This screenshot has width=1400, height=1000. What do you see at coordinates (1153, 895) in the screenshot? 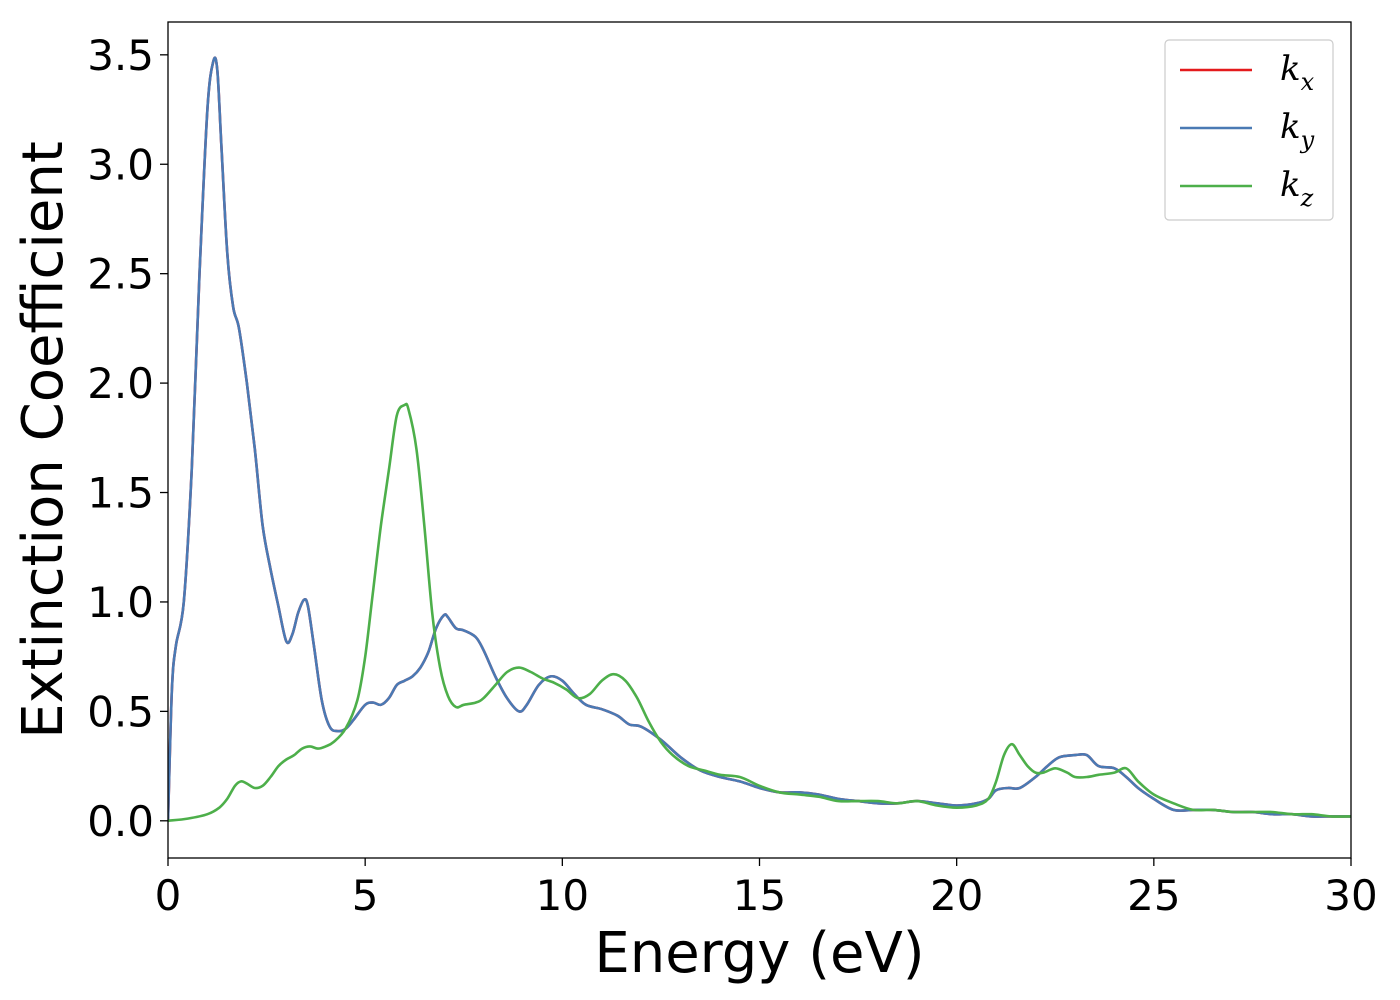
I see `x-tick-label: 25` at bounding box center [1153, 895].